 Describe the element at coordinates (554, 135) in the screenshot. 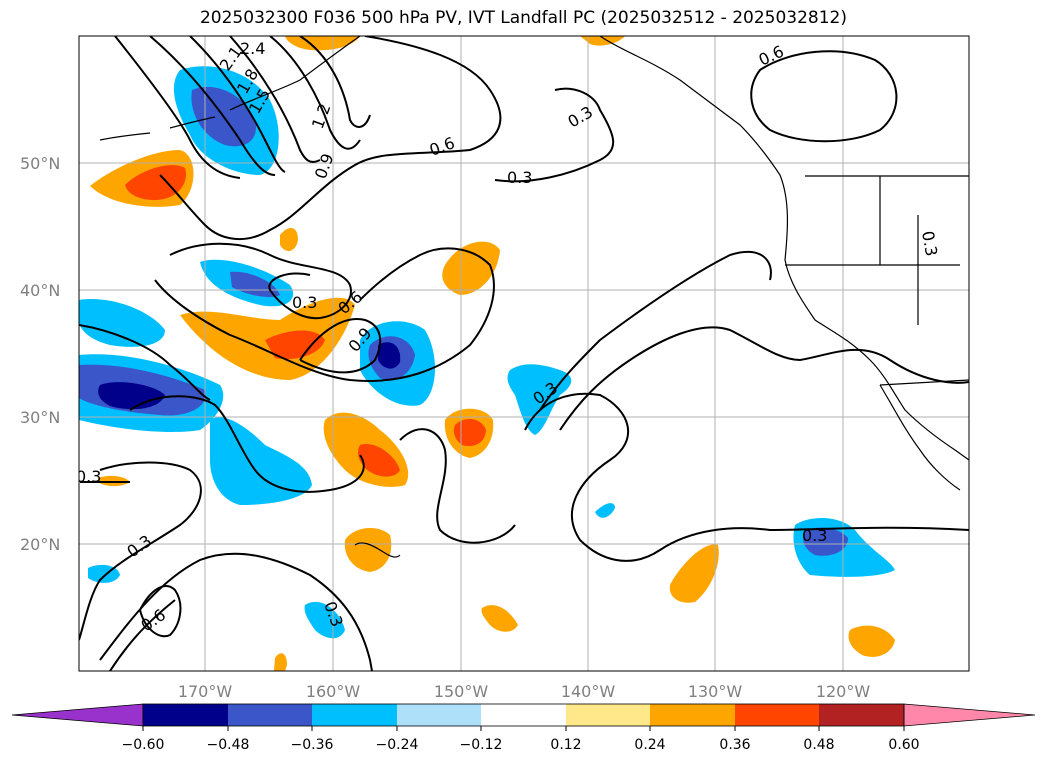

I see `contour-0.3-north` at that location.